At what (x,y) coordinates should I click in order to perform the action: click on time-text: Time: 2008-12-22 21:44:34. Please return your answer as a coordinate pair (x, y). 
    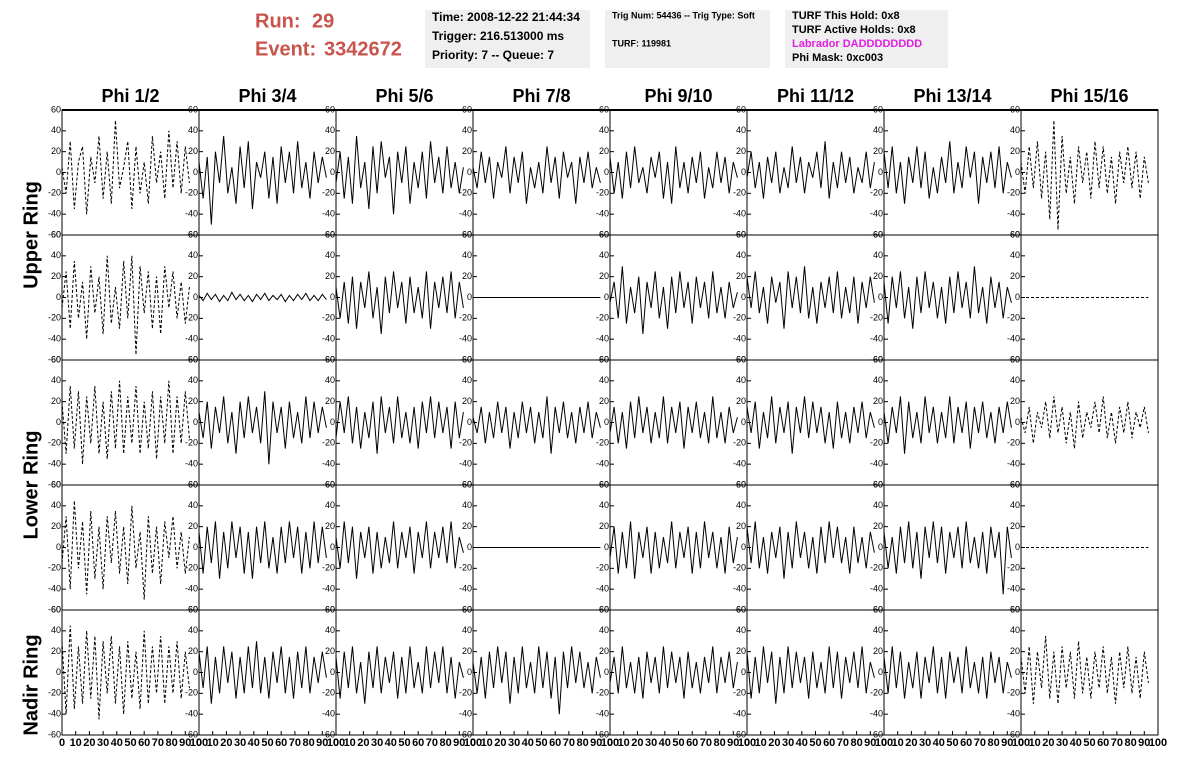
    Looking at the image, I should click on (506, 17).